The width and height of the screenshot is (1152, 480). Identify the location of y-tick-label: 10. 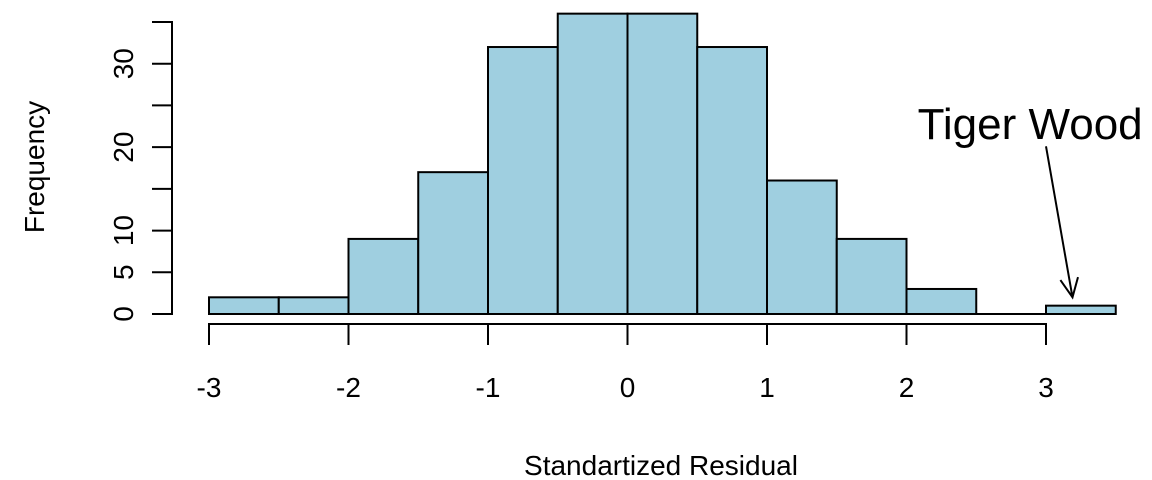
(123, 230).